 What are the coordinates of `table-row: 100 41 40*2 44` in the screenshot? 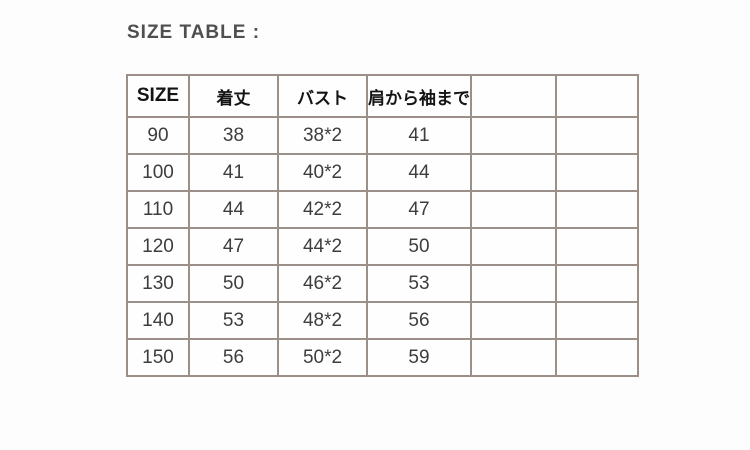 It's located at (382, 172).